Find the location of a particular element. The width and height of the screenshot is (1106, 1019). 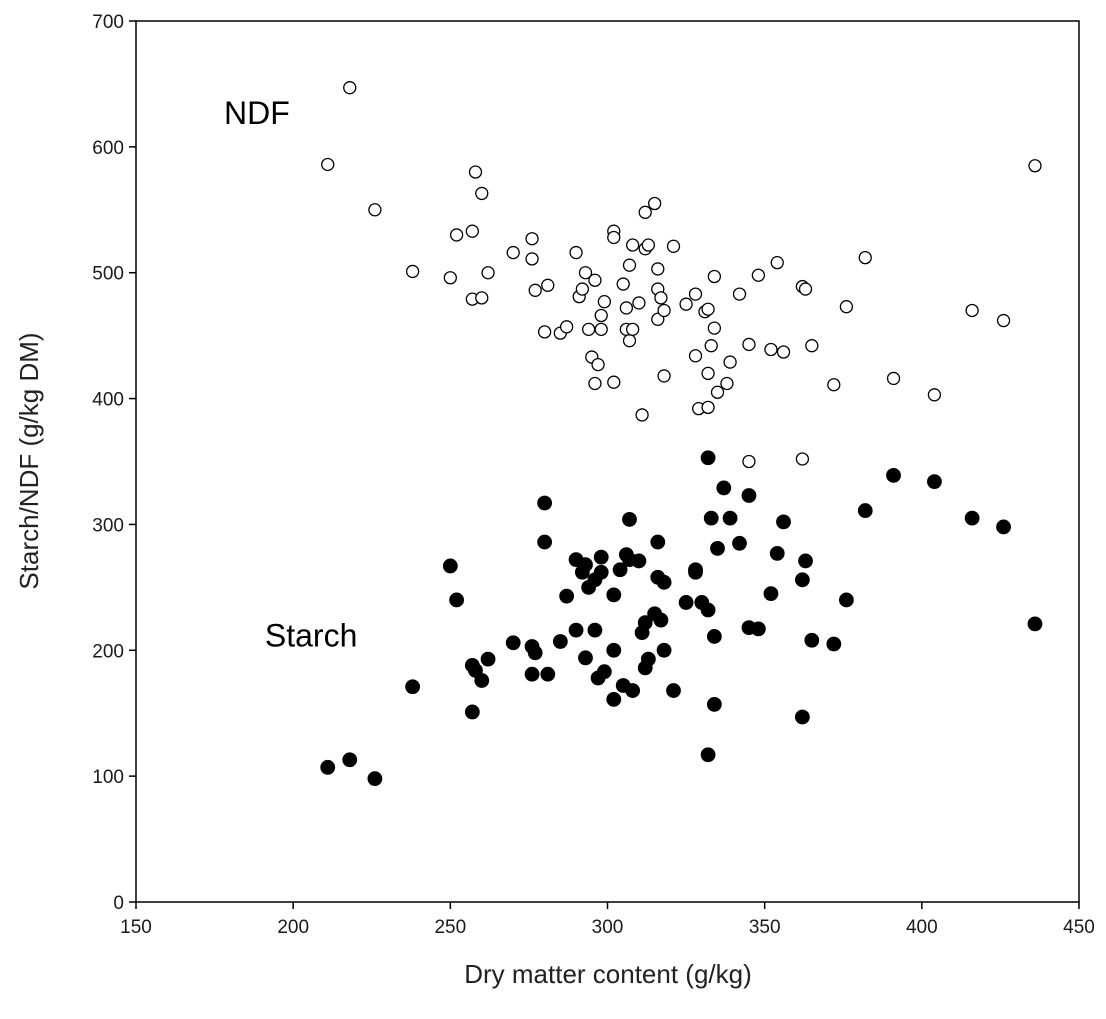

x-tick-label: 400 is located at coordinates (922, 927).